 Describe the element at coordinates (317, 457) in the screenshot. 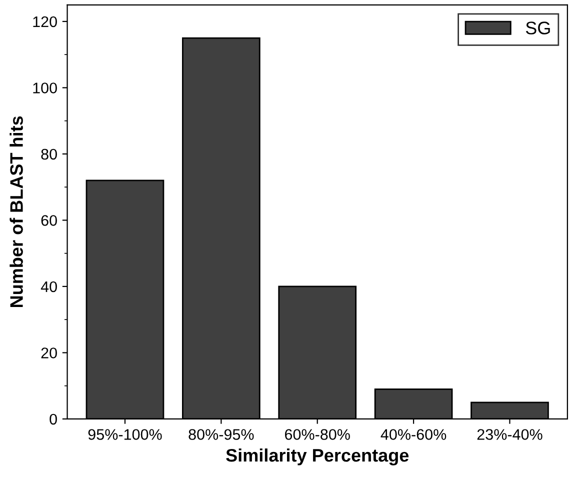

I see `x-axis-title: Similarity Percentage` at that location.